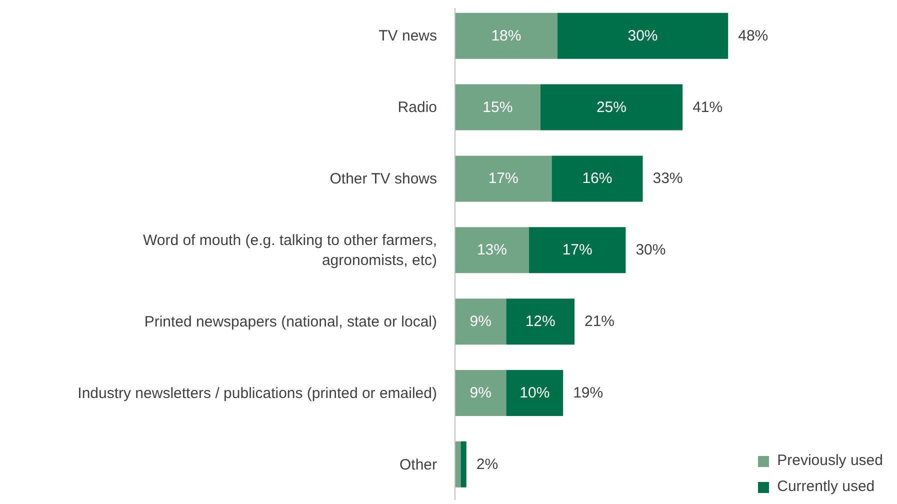 The image size is (897, 504). I want to click on y-tick-label: Radio, so click(417, 107).